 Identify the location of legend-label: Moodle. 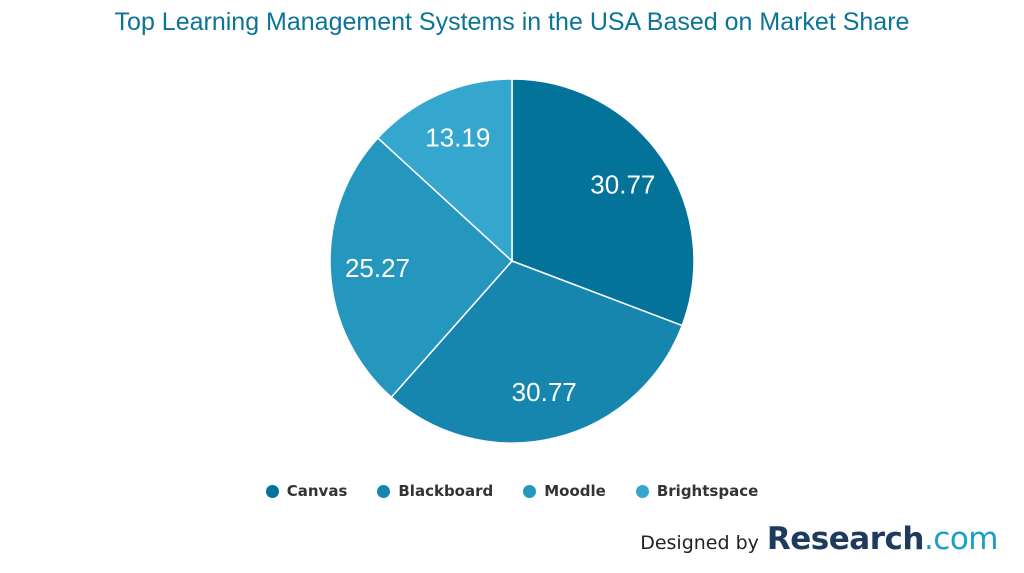
(575, 491).